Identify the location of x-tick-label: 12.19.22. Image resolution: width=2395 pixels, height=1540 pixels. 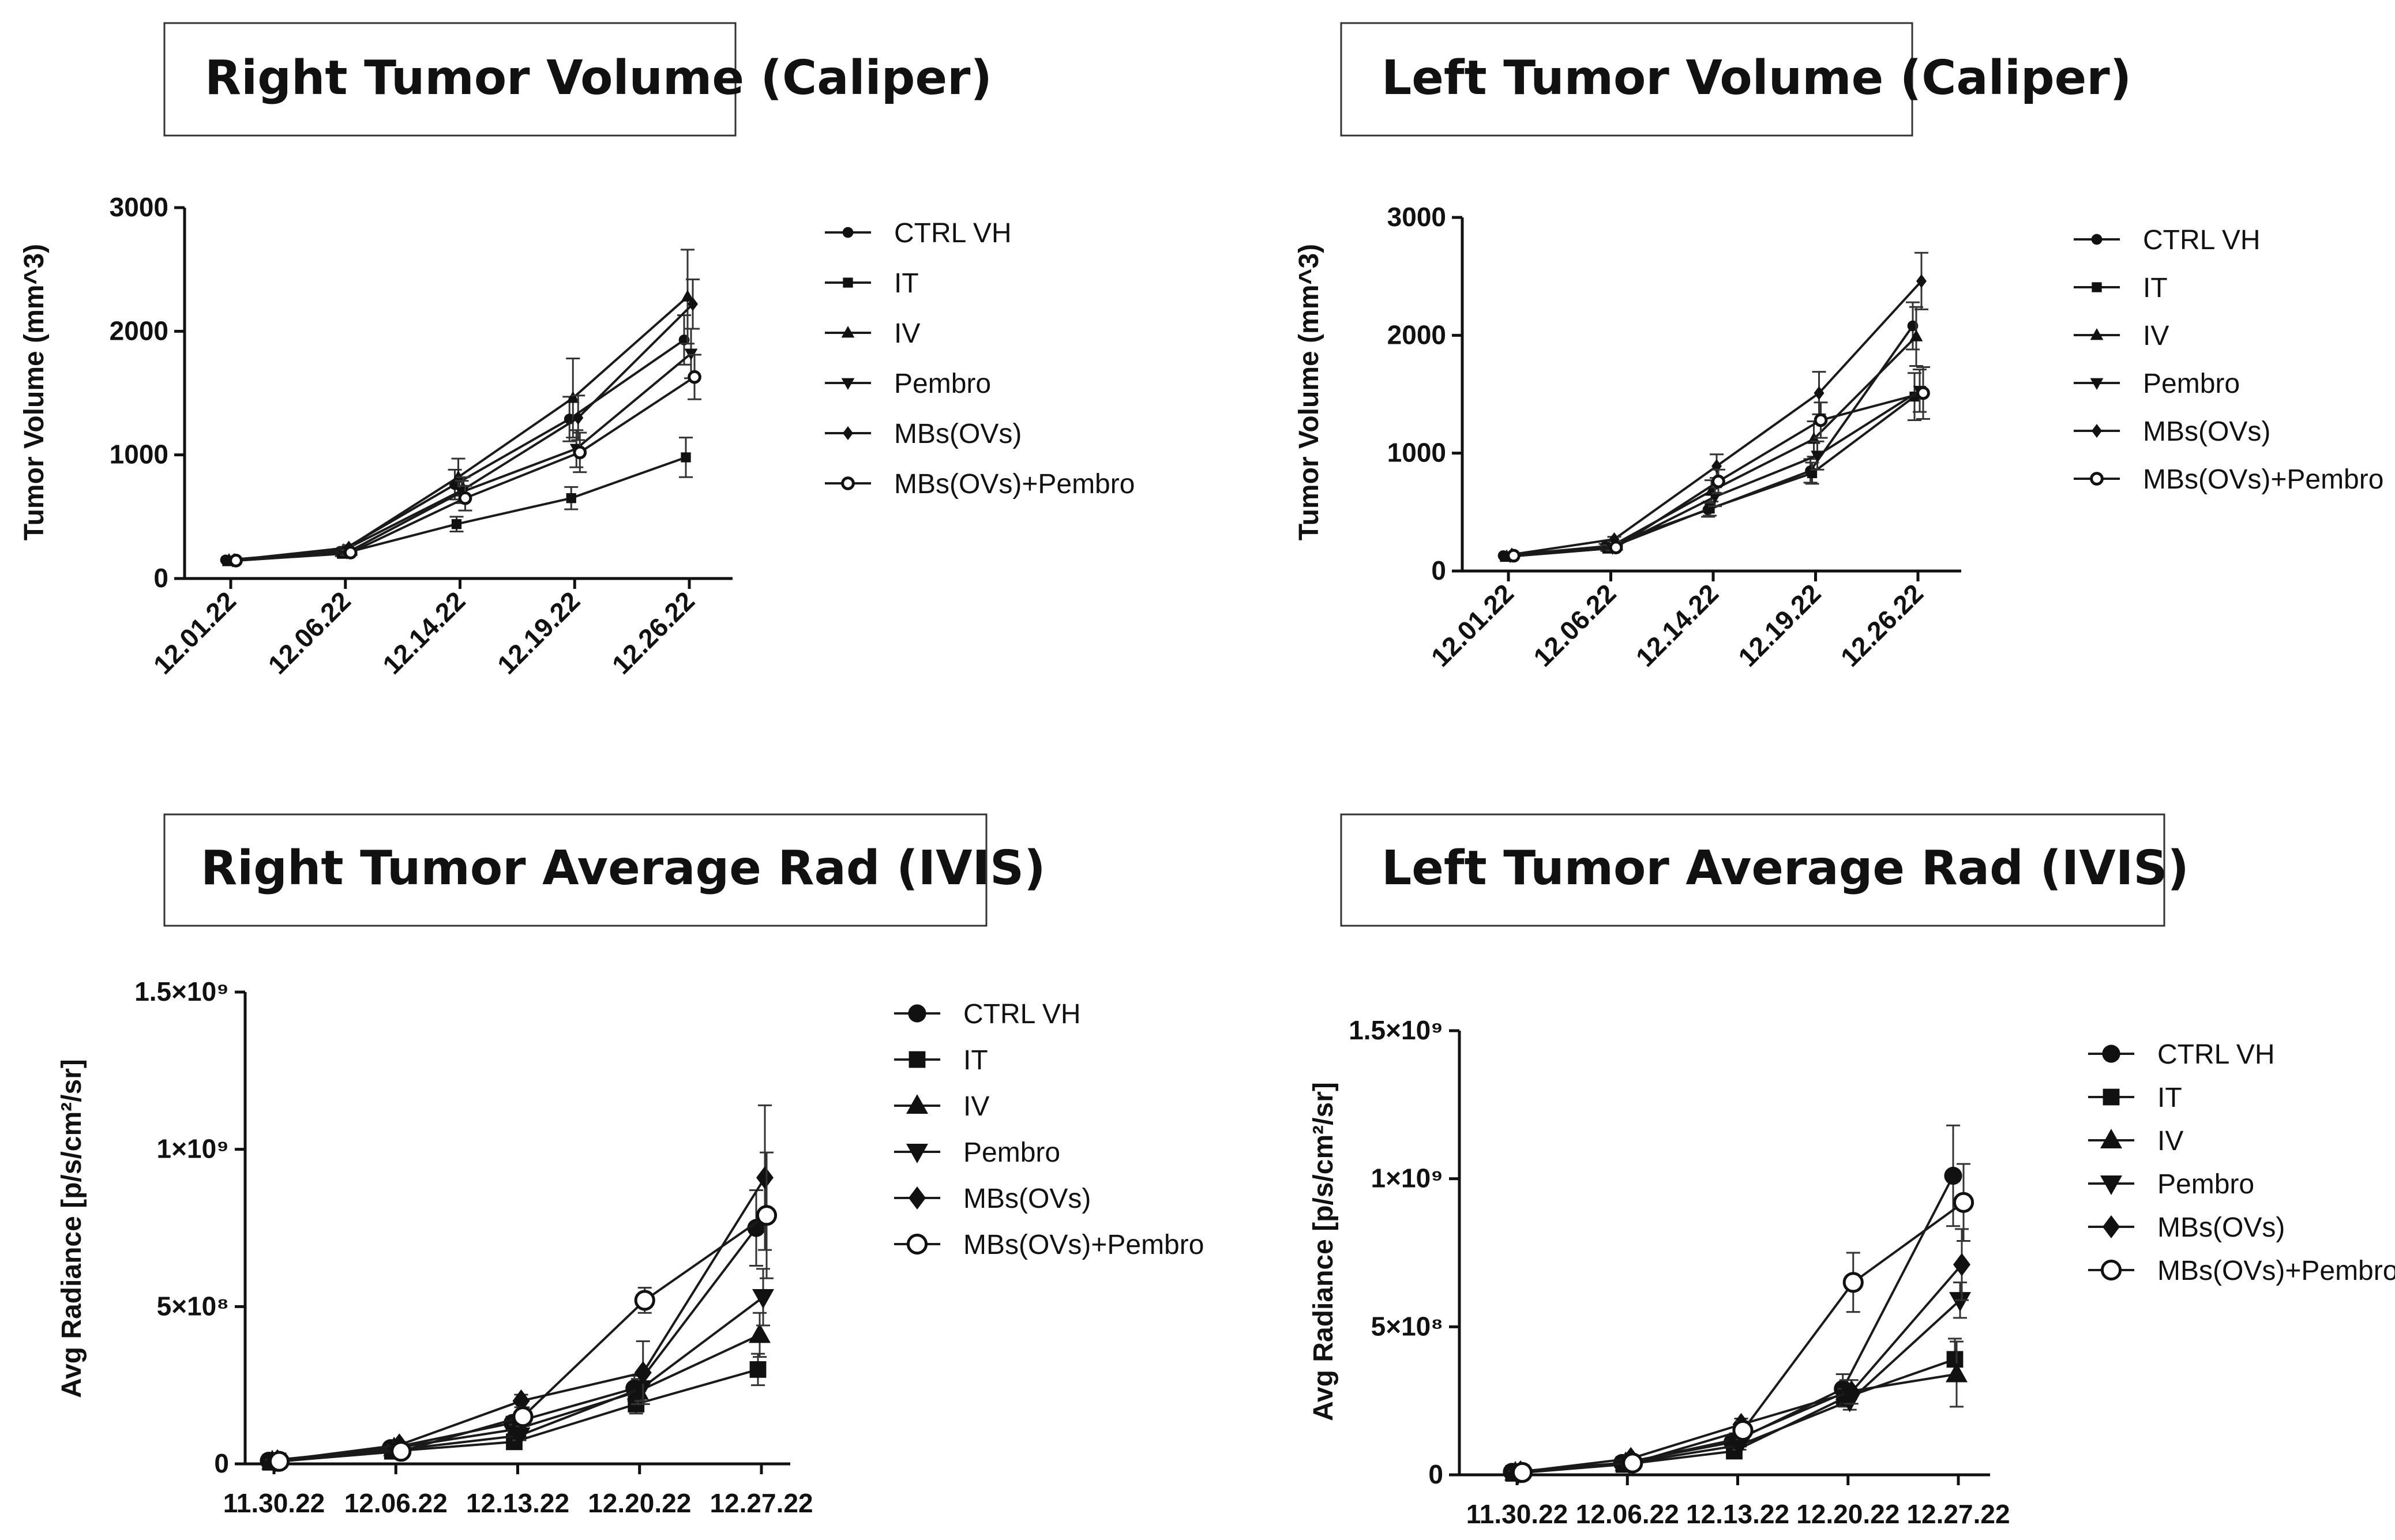
(538, 632).